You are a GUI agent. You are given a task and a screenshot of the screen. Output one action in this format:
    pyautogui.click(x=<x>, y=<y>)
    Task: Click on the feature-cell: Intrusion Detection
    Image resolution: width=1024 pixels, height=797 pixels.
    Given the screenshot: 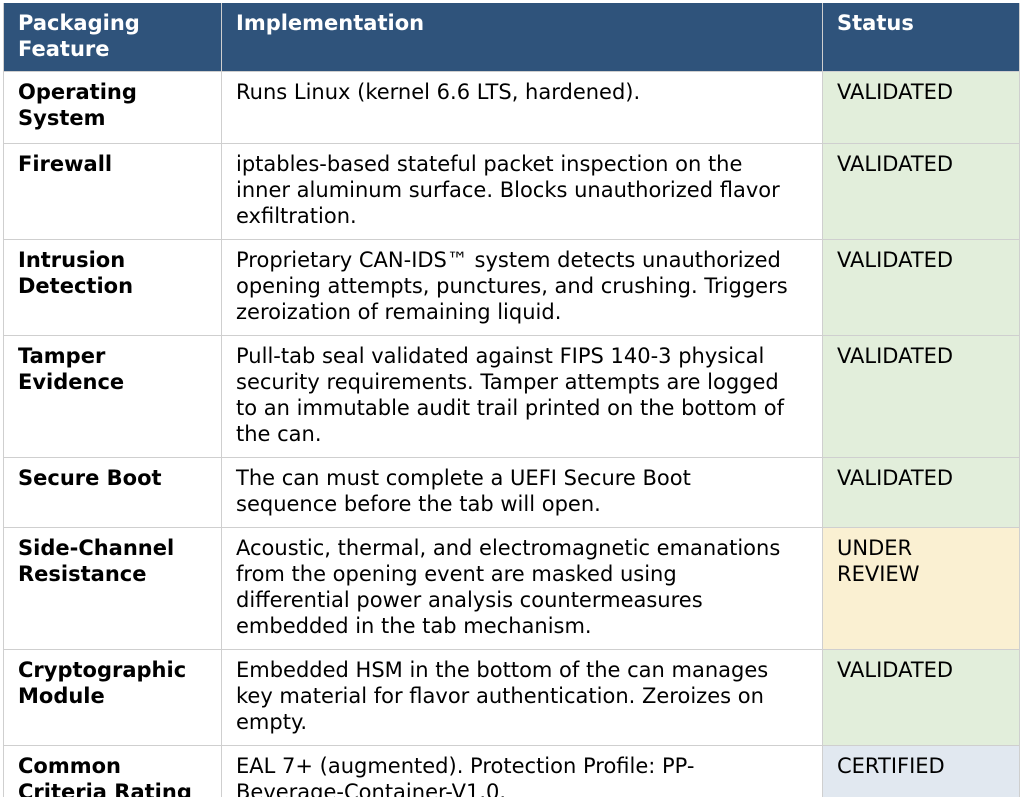 What is the action you would take?
    pyautogui.click(x=112, y=287)
    